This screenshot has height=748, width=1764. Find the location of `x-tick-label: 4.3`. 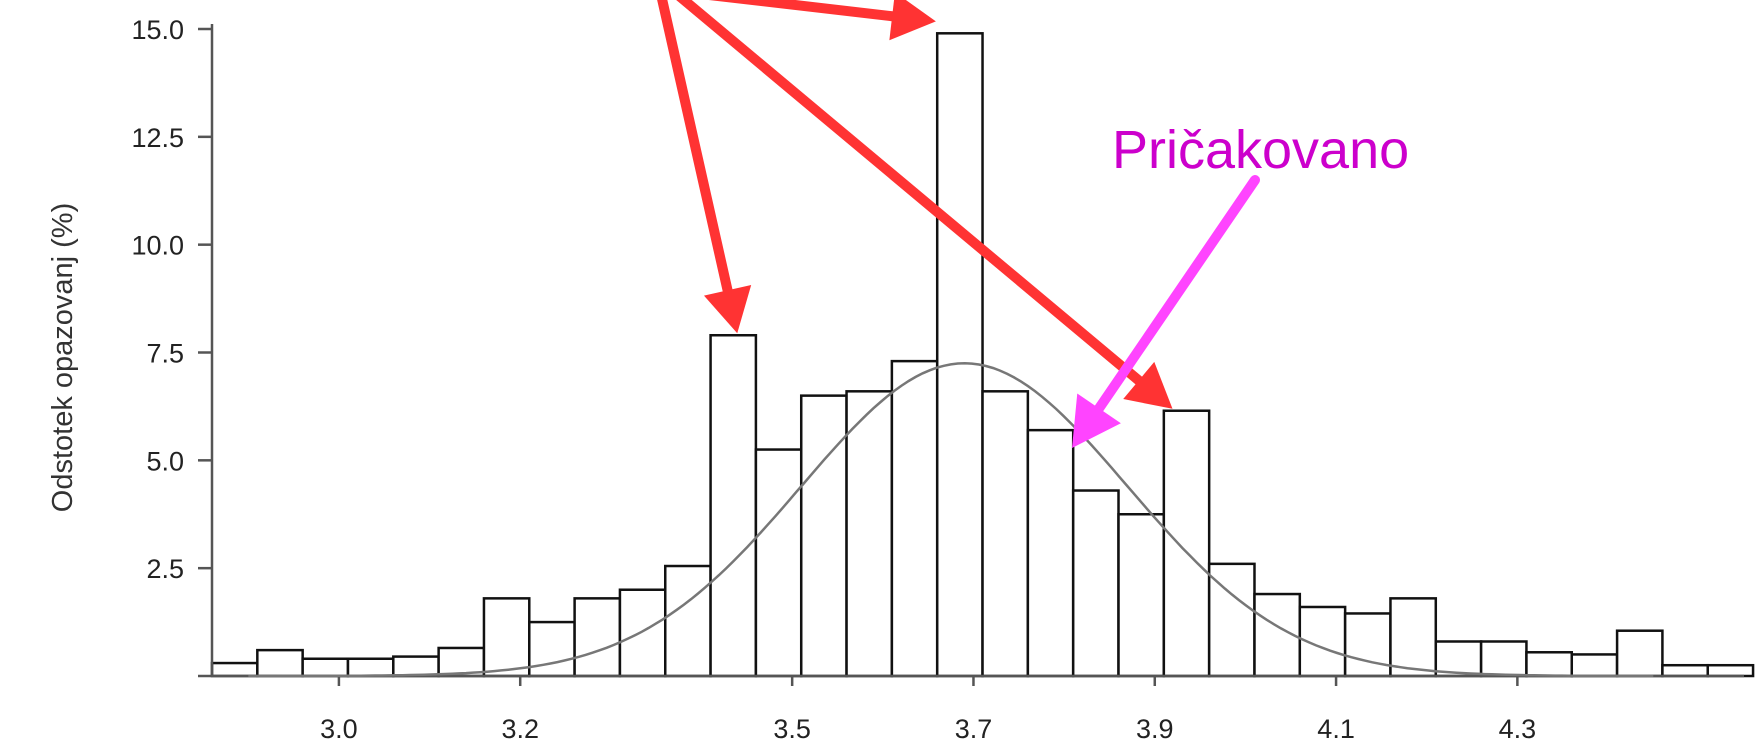

x-tick-label: 4.3 is located at coordinates (1518, 729).